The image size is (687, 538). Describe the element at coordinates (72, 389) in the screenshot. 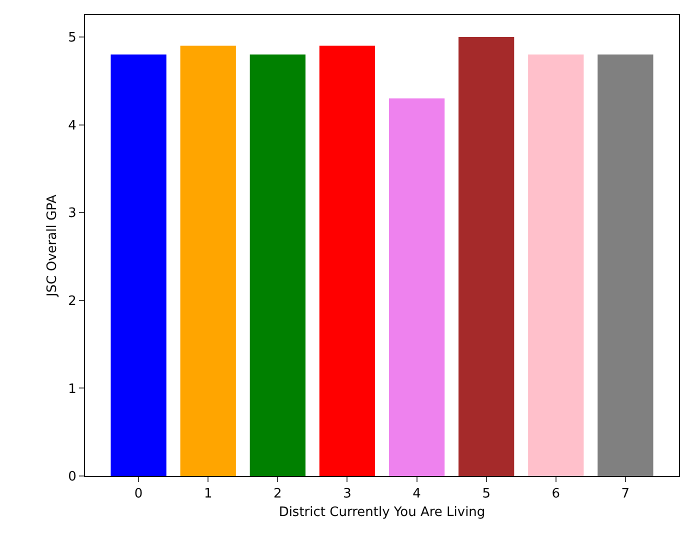

I see `y-tick-label: 1` at that location.